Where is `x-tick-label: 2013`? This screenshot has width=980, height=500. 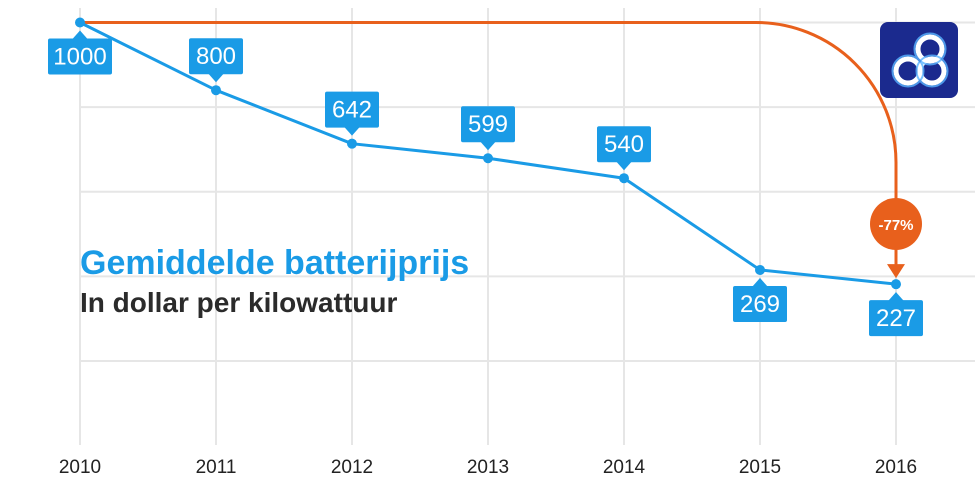
x-tick-label: 2013 is located at coordinates (488, 467).